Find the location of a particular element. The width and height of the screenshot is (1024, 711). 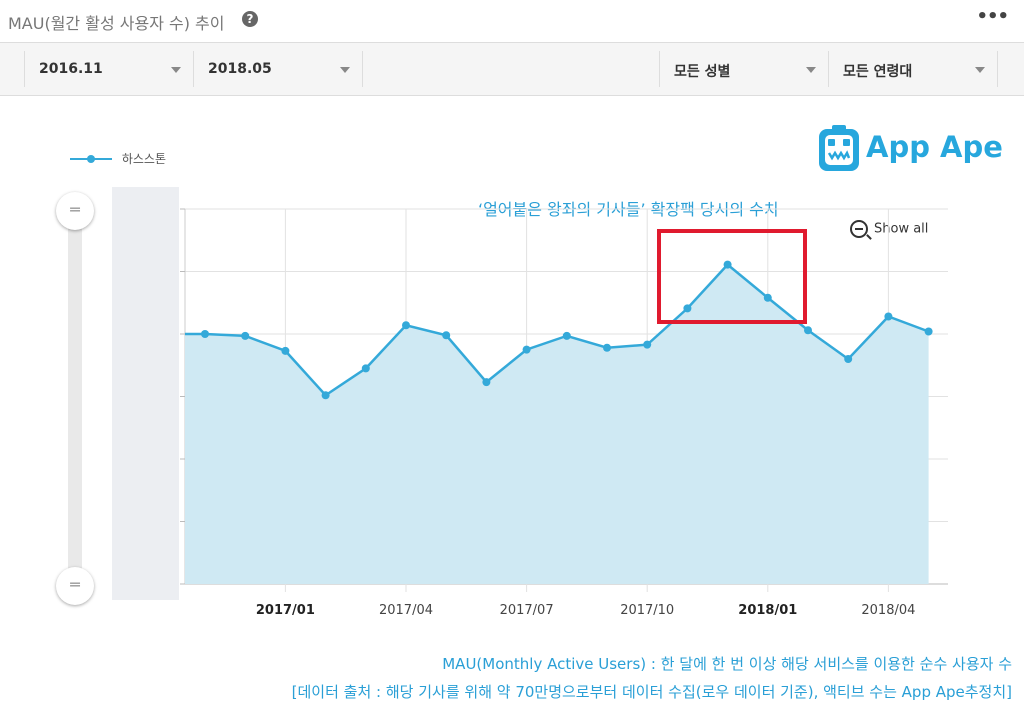

x-tick-label: 2018/01 is located at coordinates (767, 610).